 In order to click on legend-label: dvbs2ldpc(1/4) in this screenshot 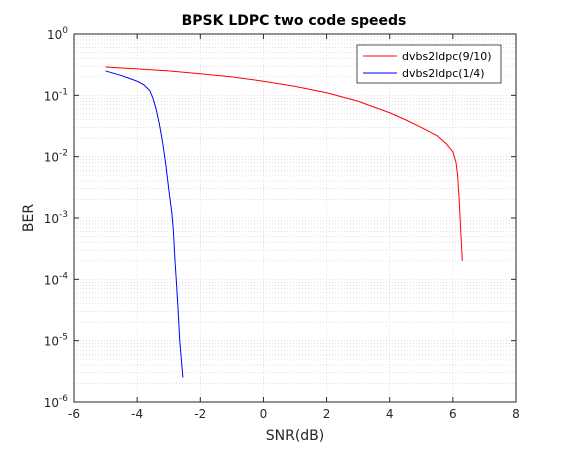, I will do `click(443, 73)`.